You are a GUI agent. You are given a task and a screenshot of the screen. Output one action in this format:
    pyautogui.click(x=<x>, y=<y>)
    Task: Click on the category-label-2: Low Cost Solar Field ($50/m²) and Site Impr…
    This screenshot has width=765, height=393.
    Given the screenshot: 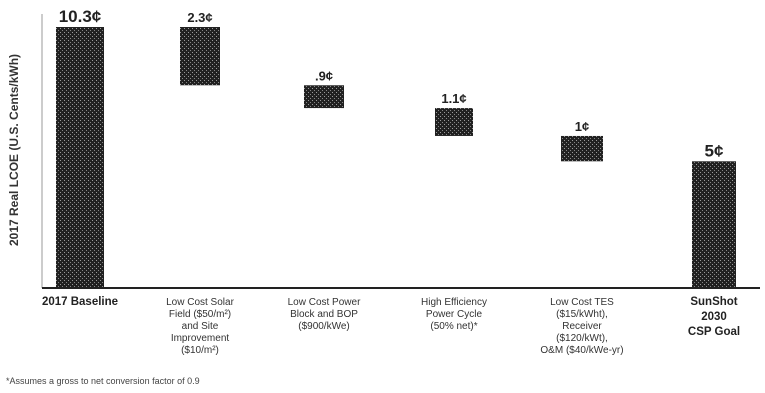 What is the action you would take?
    pyautogui.click(x=200, y=326)
    